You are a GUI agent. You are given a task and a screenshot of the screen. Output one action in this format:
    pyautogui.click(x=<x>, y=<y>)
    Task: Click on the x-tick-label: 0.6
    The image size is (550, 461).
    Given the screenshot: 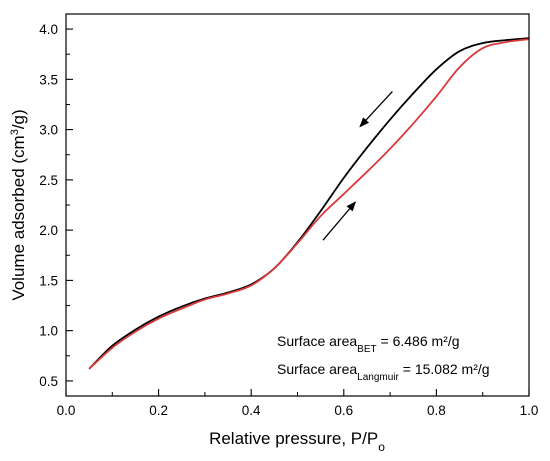 What is the action you would take?
    pyautogui.click(x=343, y=410)
    